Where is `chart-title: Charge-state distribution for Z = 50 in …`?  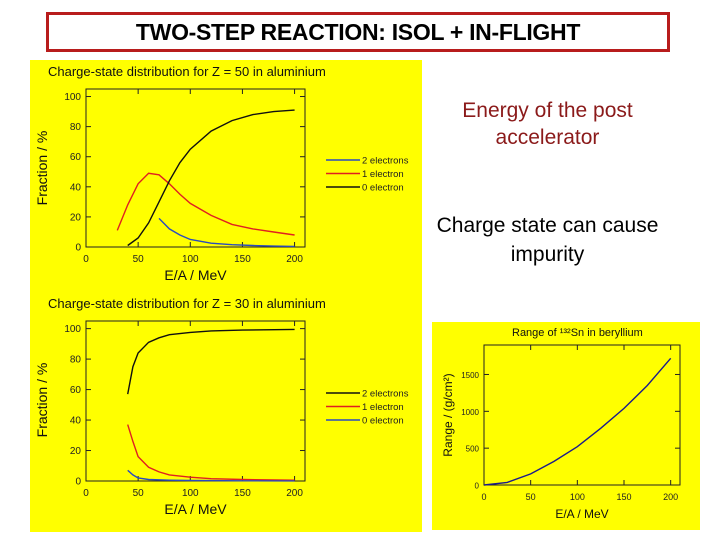 chart-title: Charge-state distribution for Z = 50 in … is located at coordinates (187, 71).